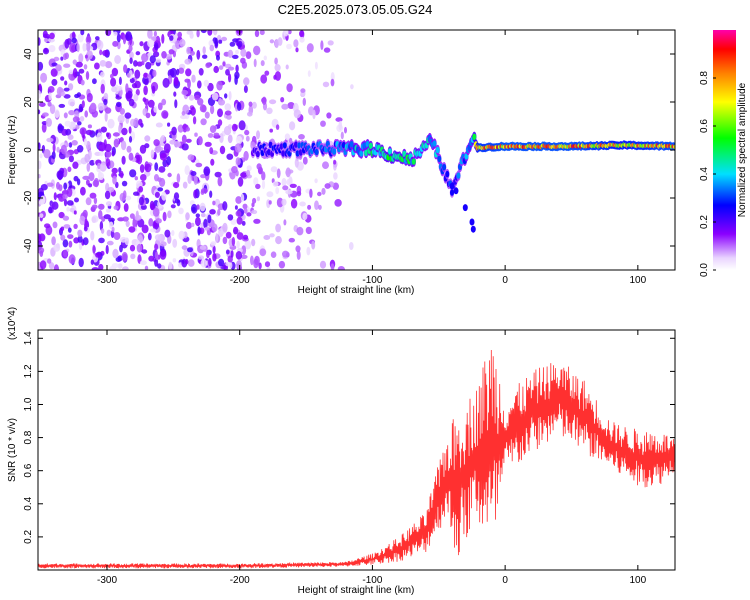 The height and width of the screenshot is (600, 750). I want to click on y-tick-label: 1.0, so click(28, 404).